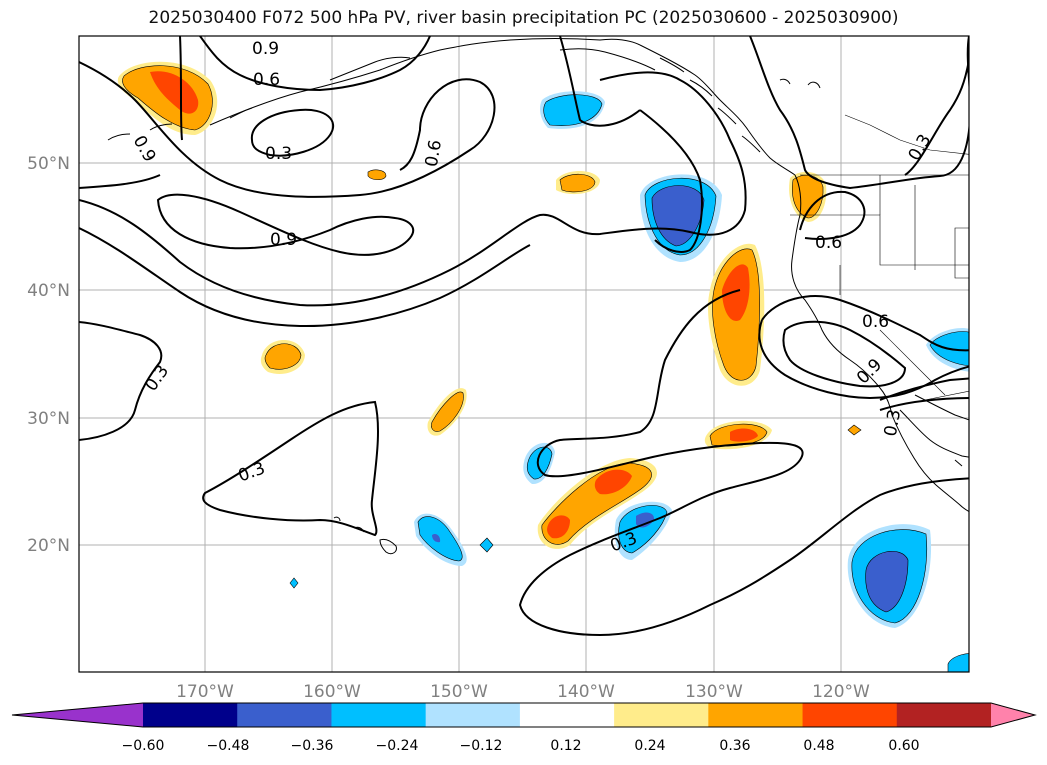 The width and height of the screenshot is (1047, 765). I want to click on lon-label: 120°W, so click(841, 692).